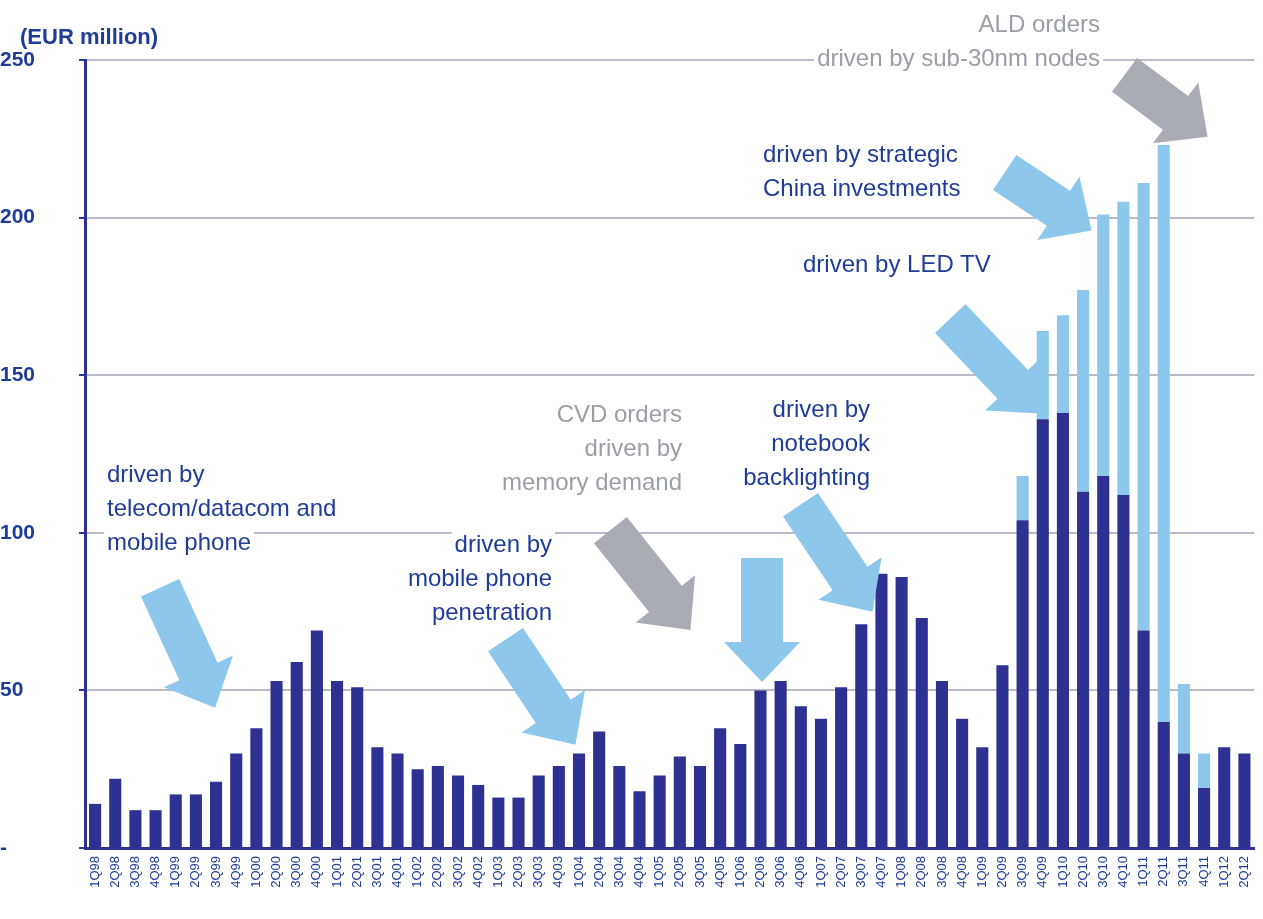  What do you see at coordinates (901, 872) in the screenshot?
I see `x-tick-label: 1Q08` at bounding box center [901, 872].